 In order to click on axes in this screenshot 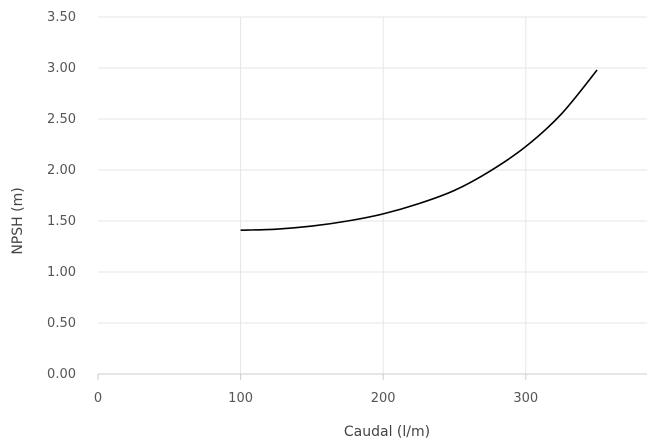, I will do `click(372, 376)`.